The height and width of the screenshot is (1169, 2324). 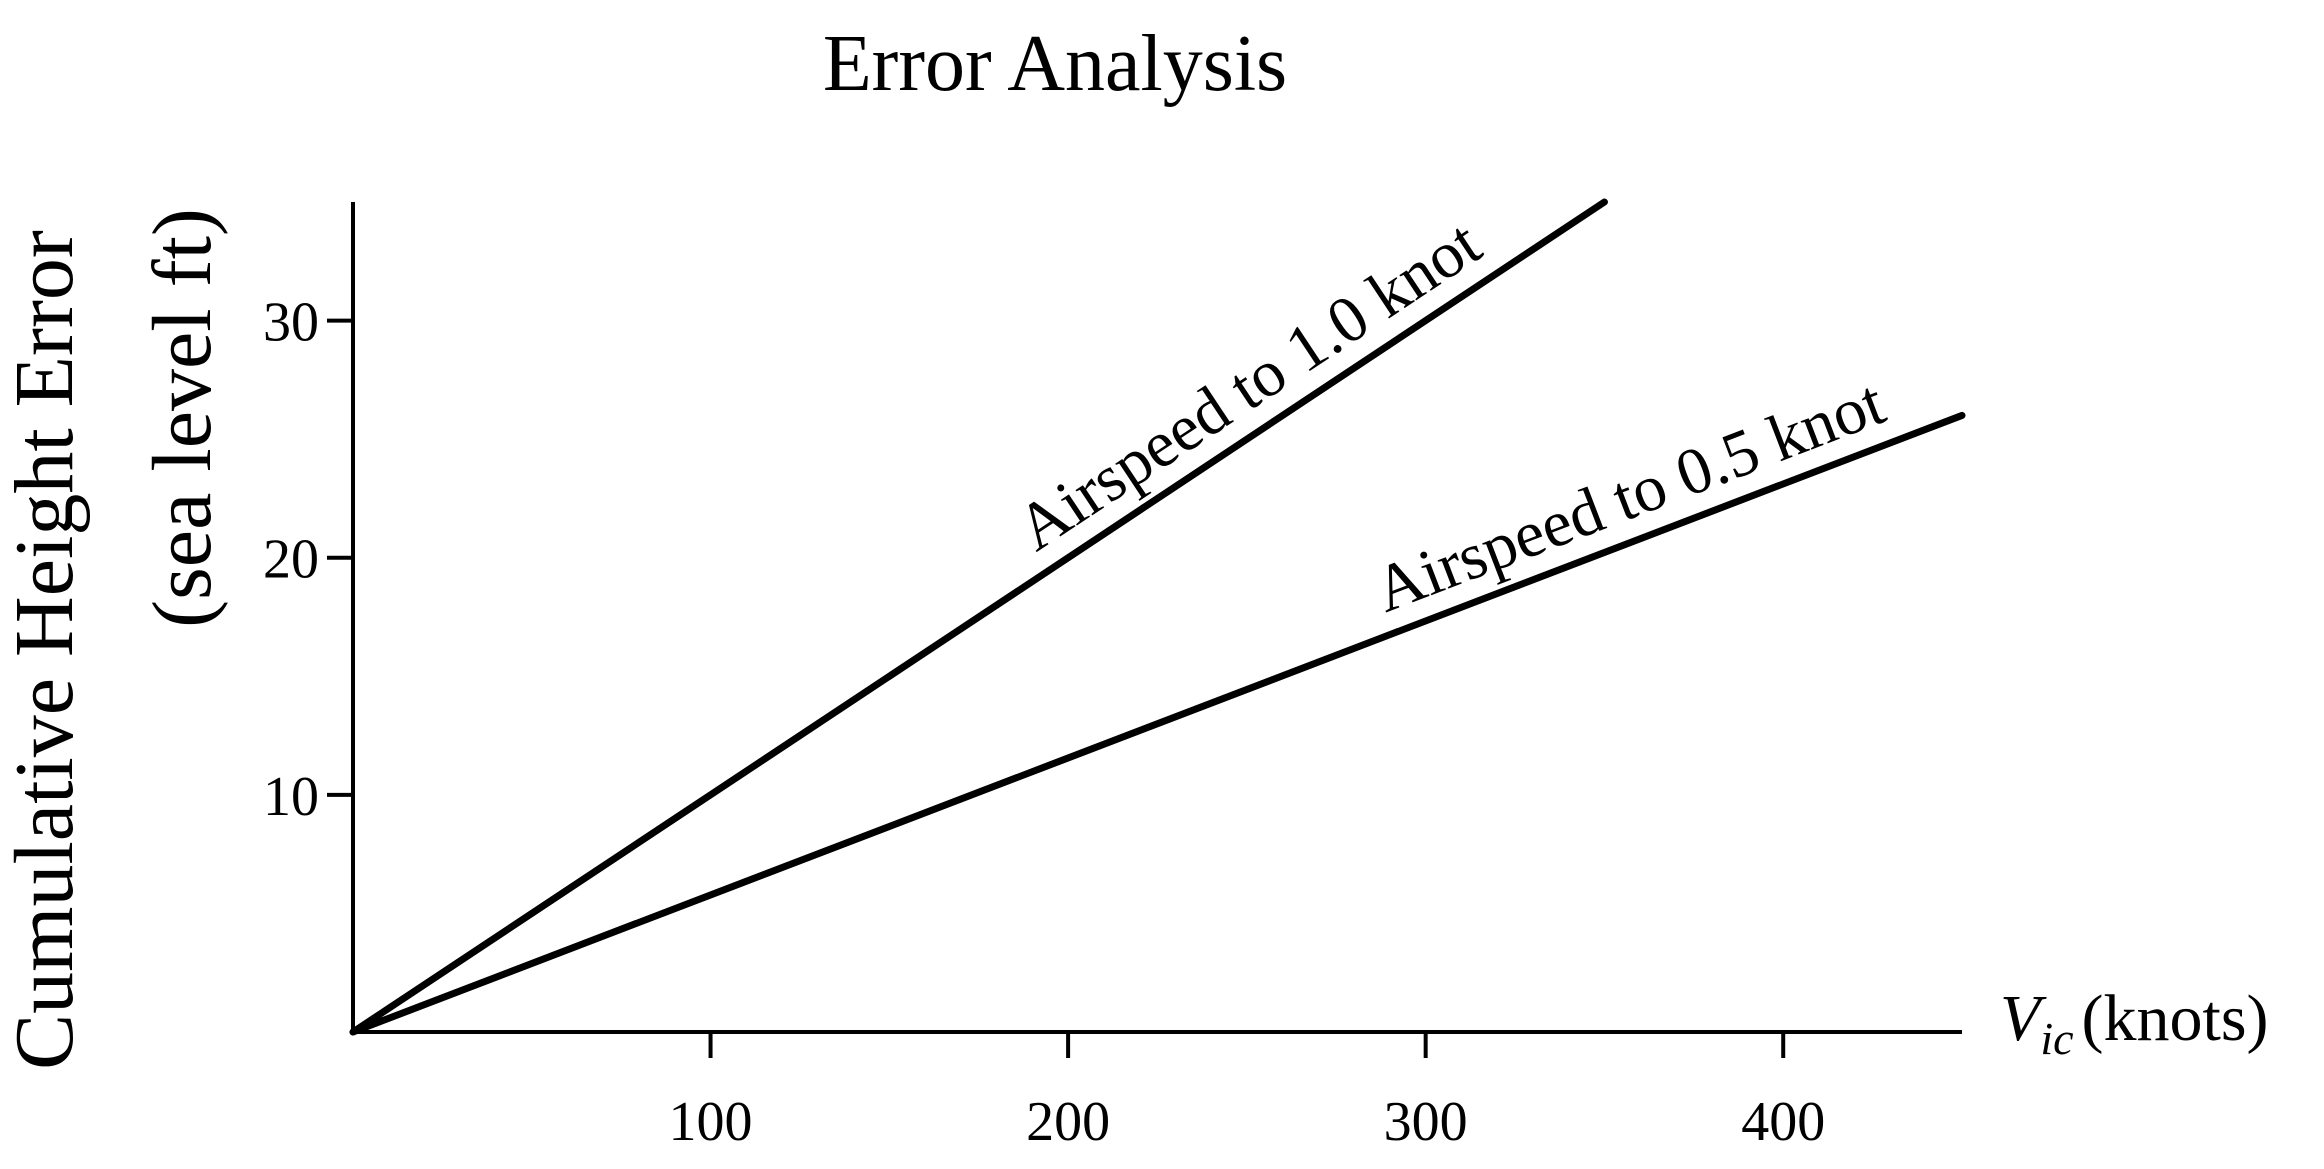 What do you see at coordinates (291, 797) in the screenshot?
I see `y-tick-label: 10` at bounding box center [291, 797].